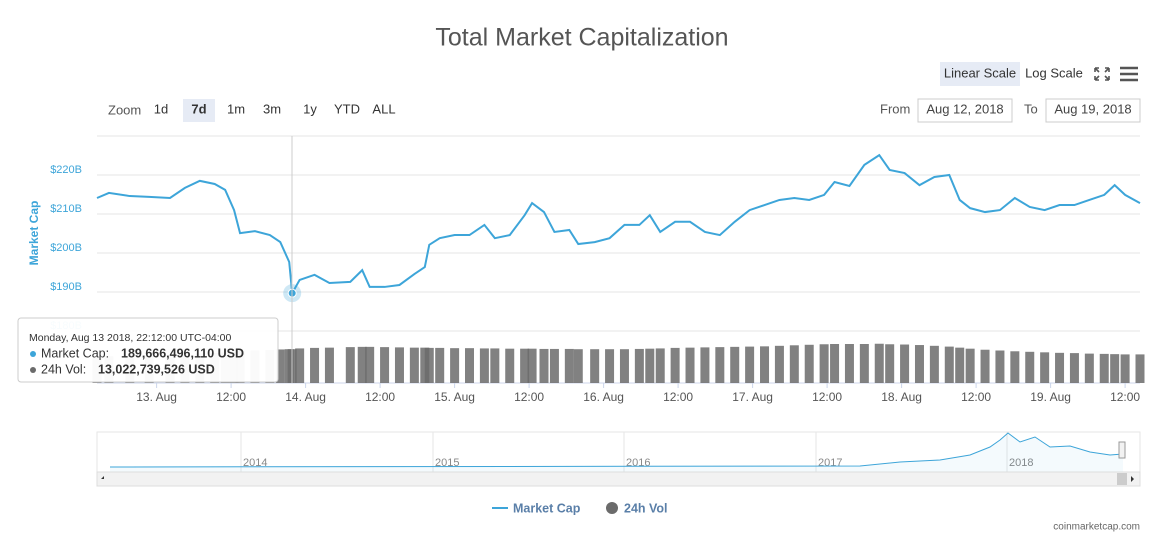  I want to click on y-tick-label: $210B, so click(66, 209).